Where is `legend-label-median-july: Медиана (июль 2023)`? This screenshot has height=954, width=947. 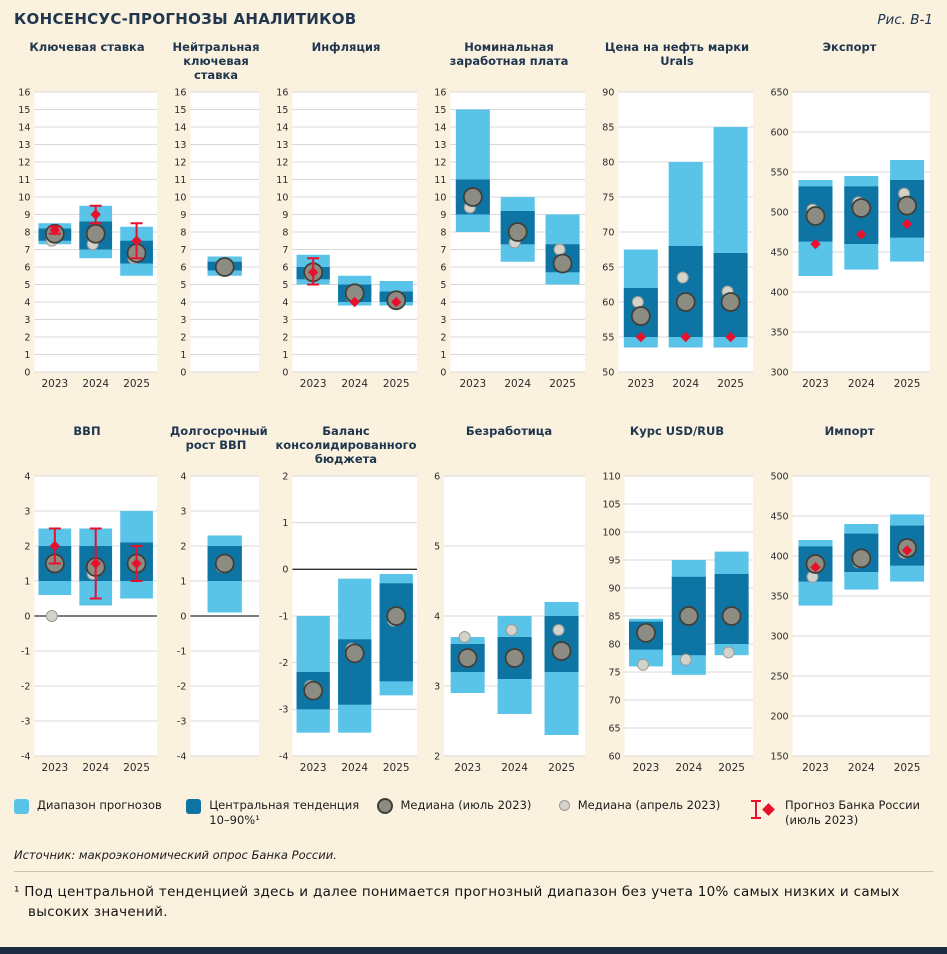 legend-label-median-july: Медиана (июль 2023) is located at coordinates (466, 805).